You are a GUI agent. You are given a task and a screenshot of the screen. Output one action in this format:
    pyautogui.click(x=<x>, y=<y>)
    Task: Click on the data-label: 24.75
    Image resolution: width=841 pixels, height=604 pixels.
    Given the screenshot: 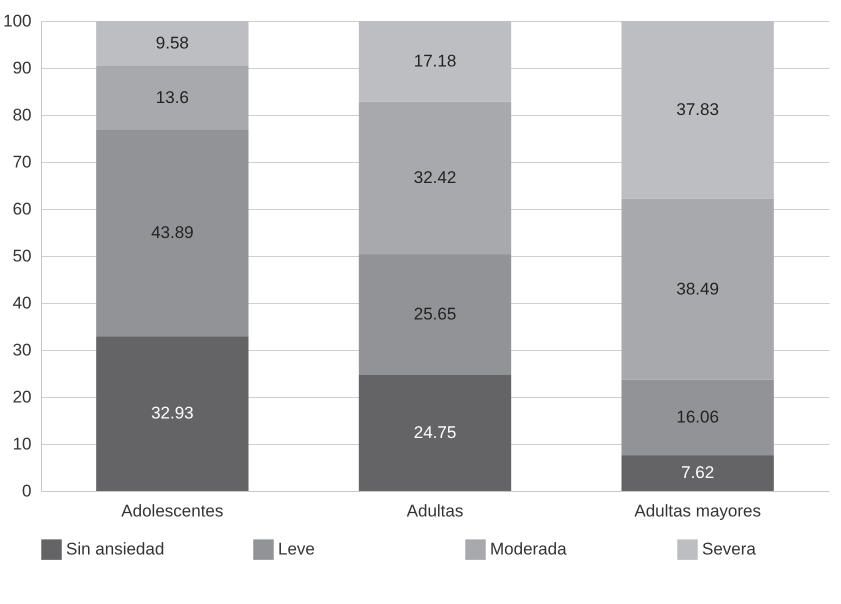 What is the action you would take?
    pyautogui.click(x=435, y=432)
    